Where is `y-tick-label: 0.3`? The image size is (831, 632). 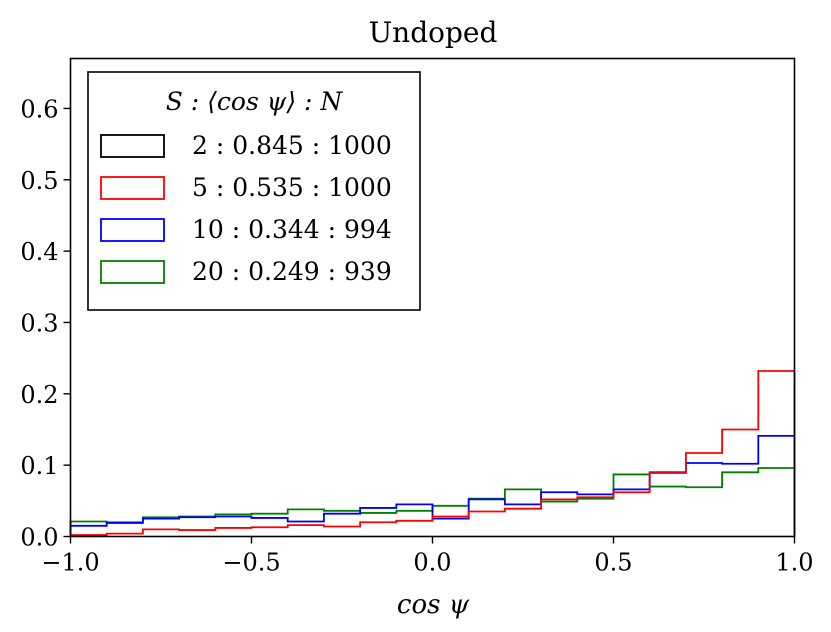
y-tick-label: 0.3 is located at coordinates (39, 323).